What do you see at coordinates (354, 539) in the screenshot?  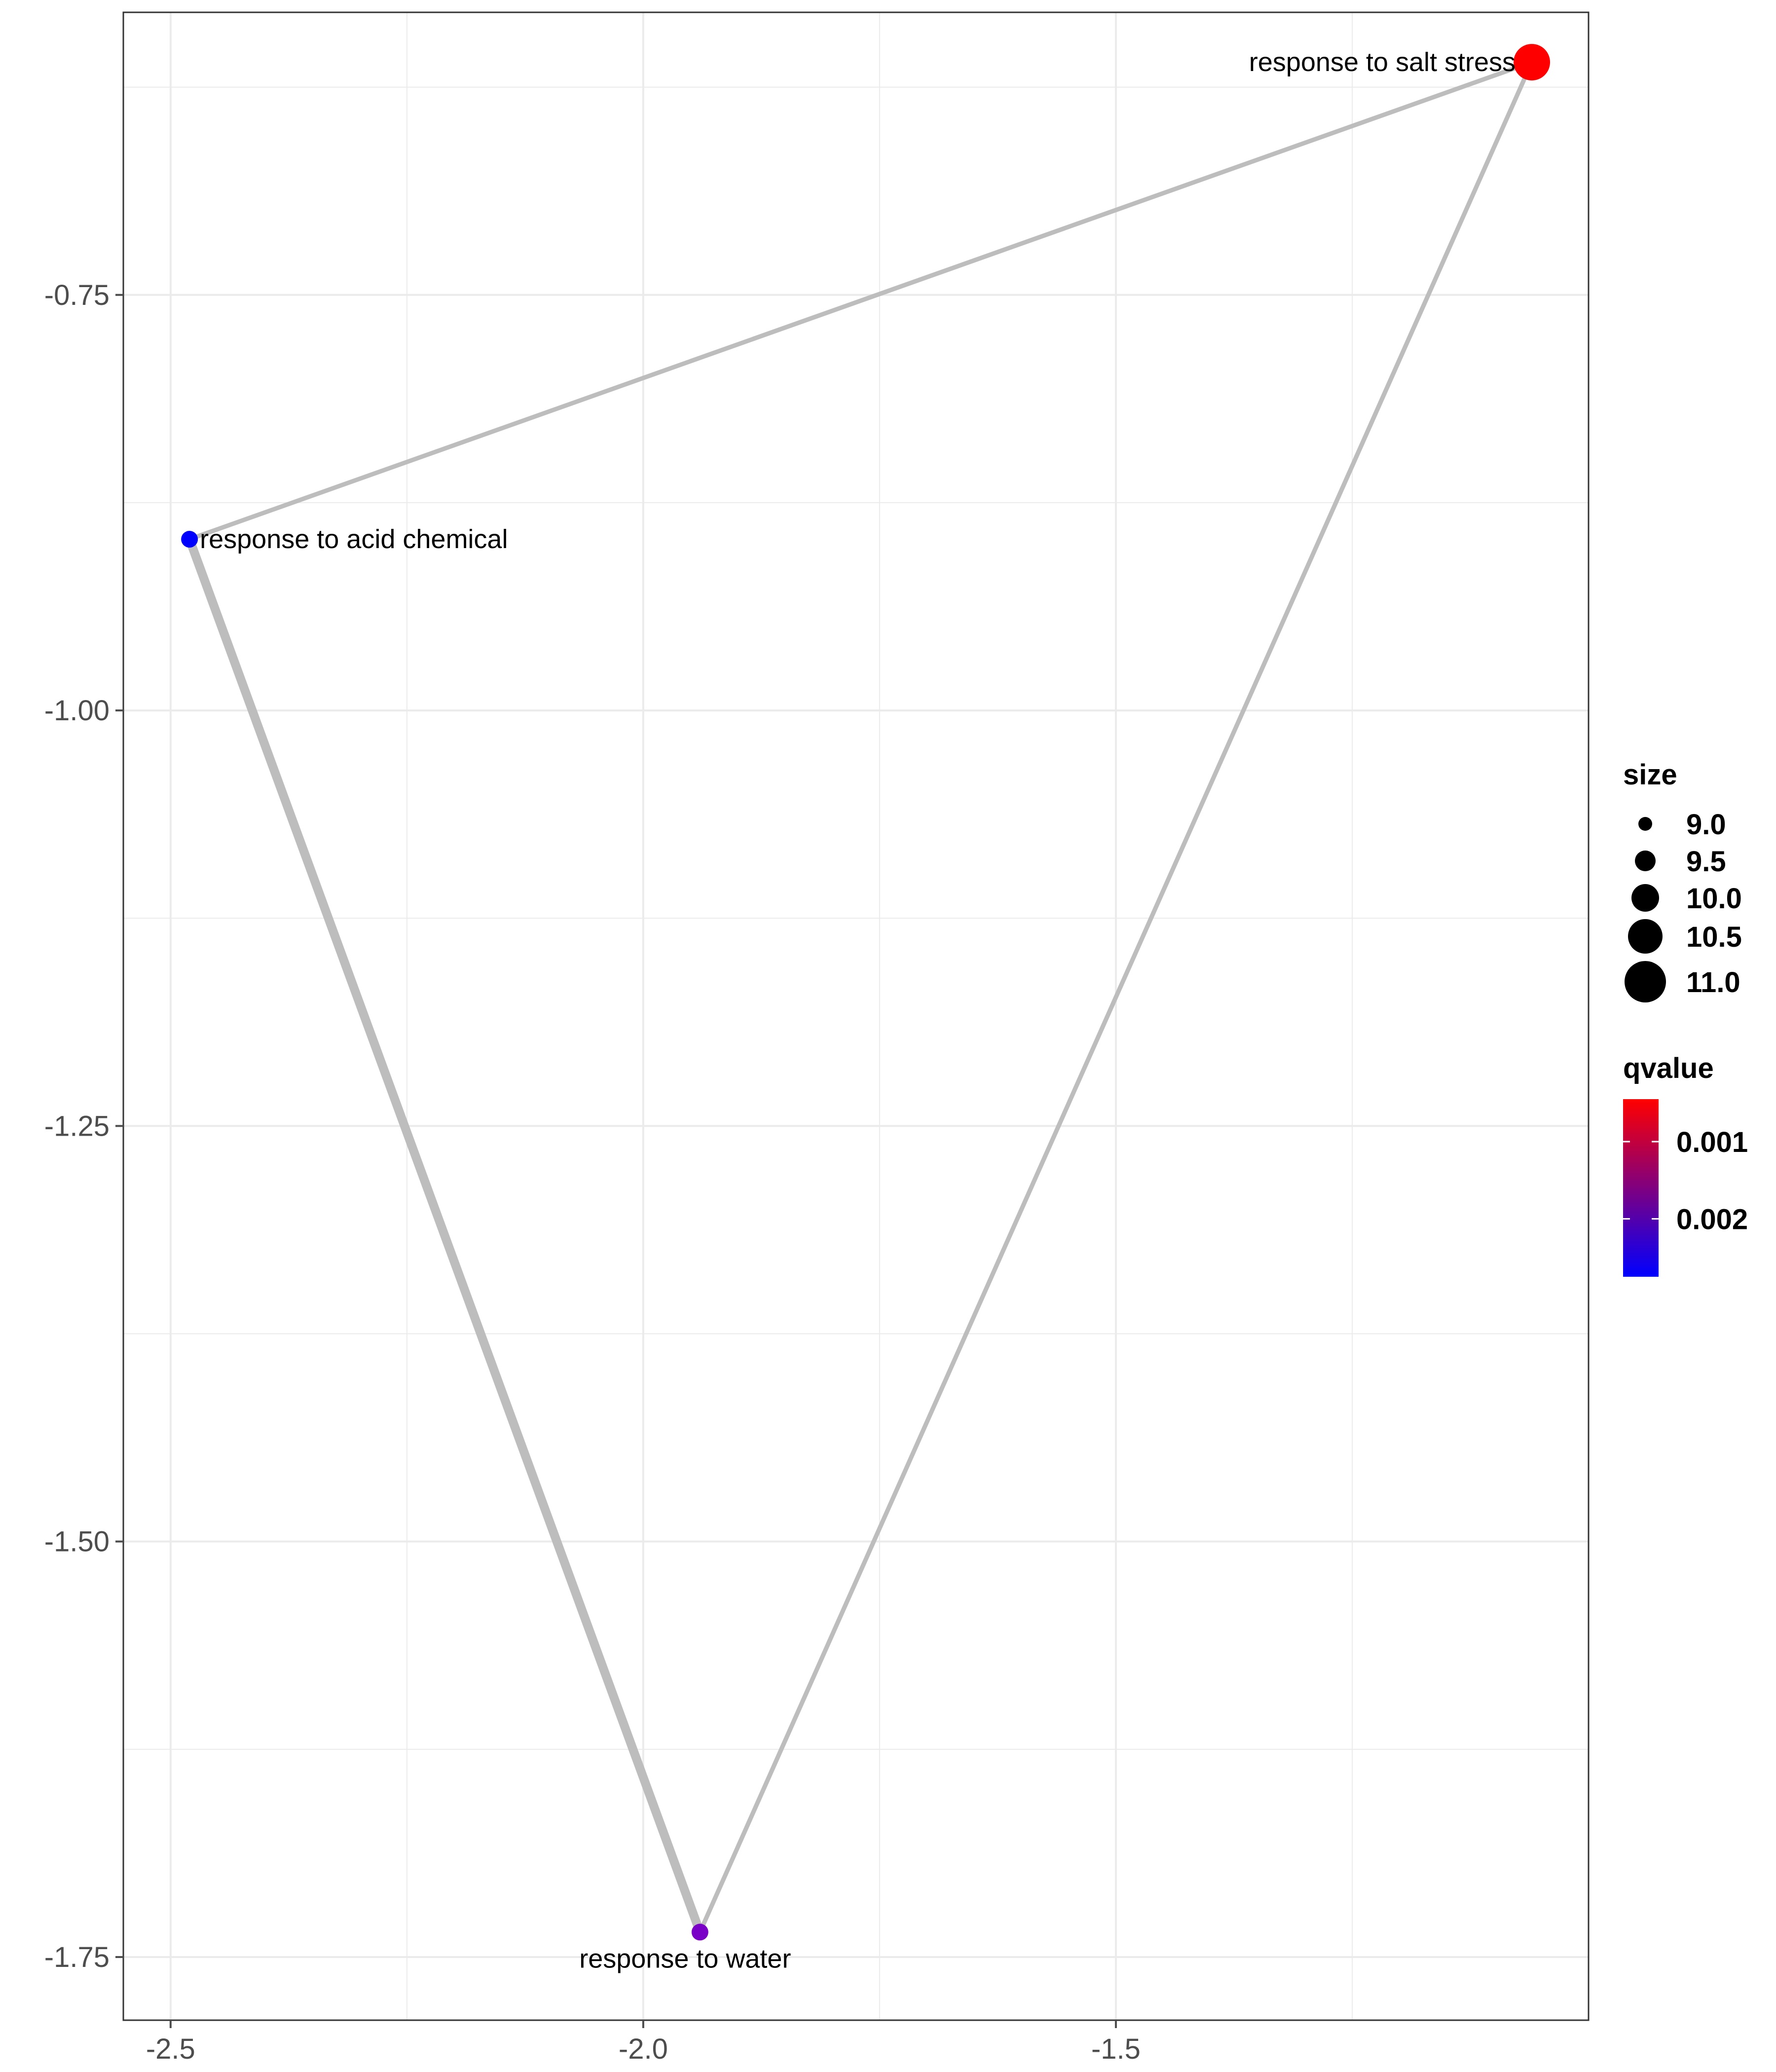 I see `node-label: response to acid chemical` at bounding box center [354, 539].